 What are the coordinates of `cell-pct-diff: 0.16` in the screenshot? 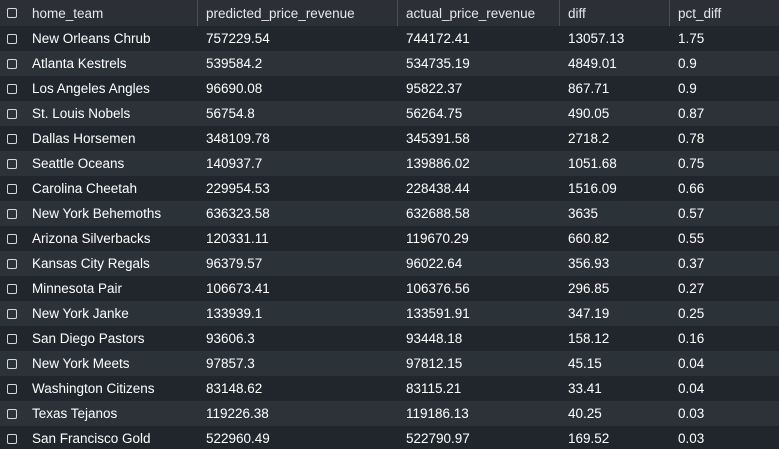 It's located at (691, 338).